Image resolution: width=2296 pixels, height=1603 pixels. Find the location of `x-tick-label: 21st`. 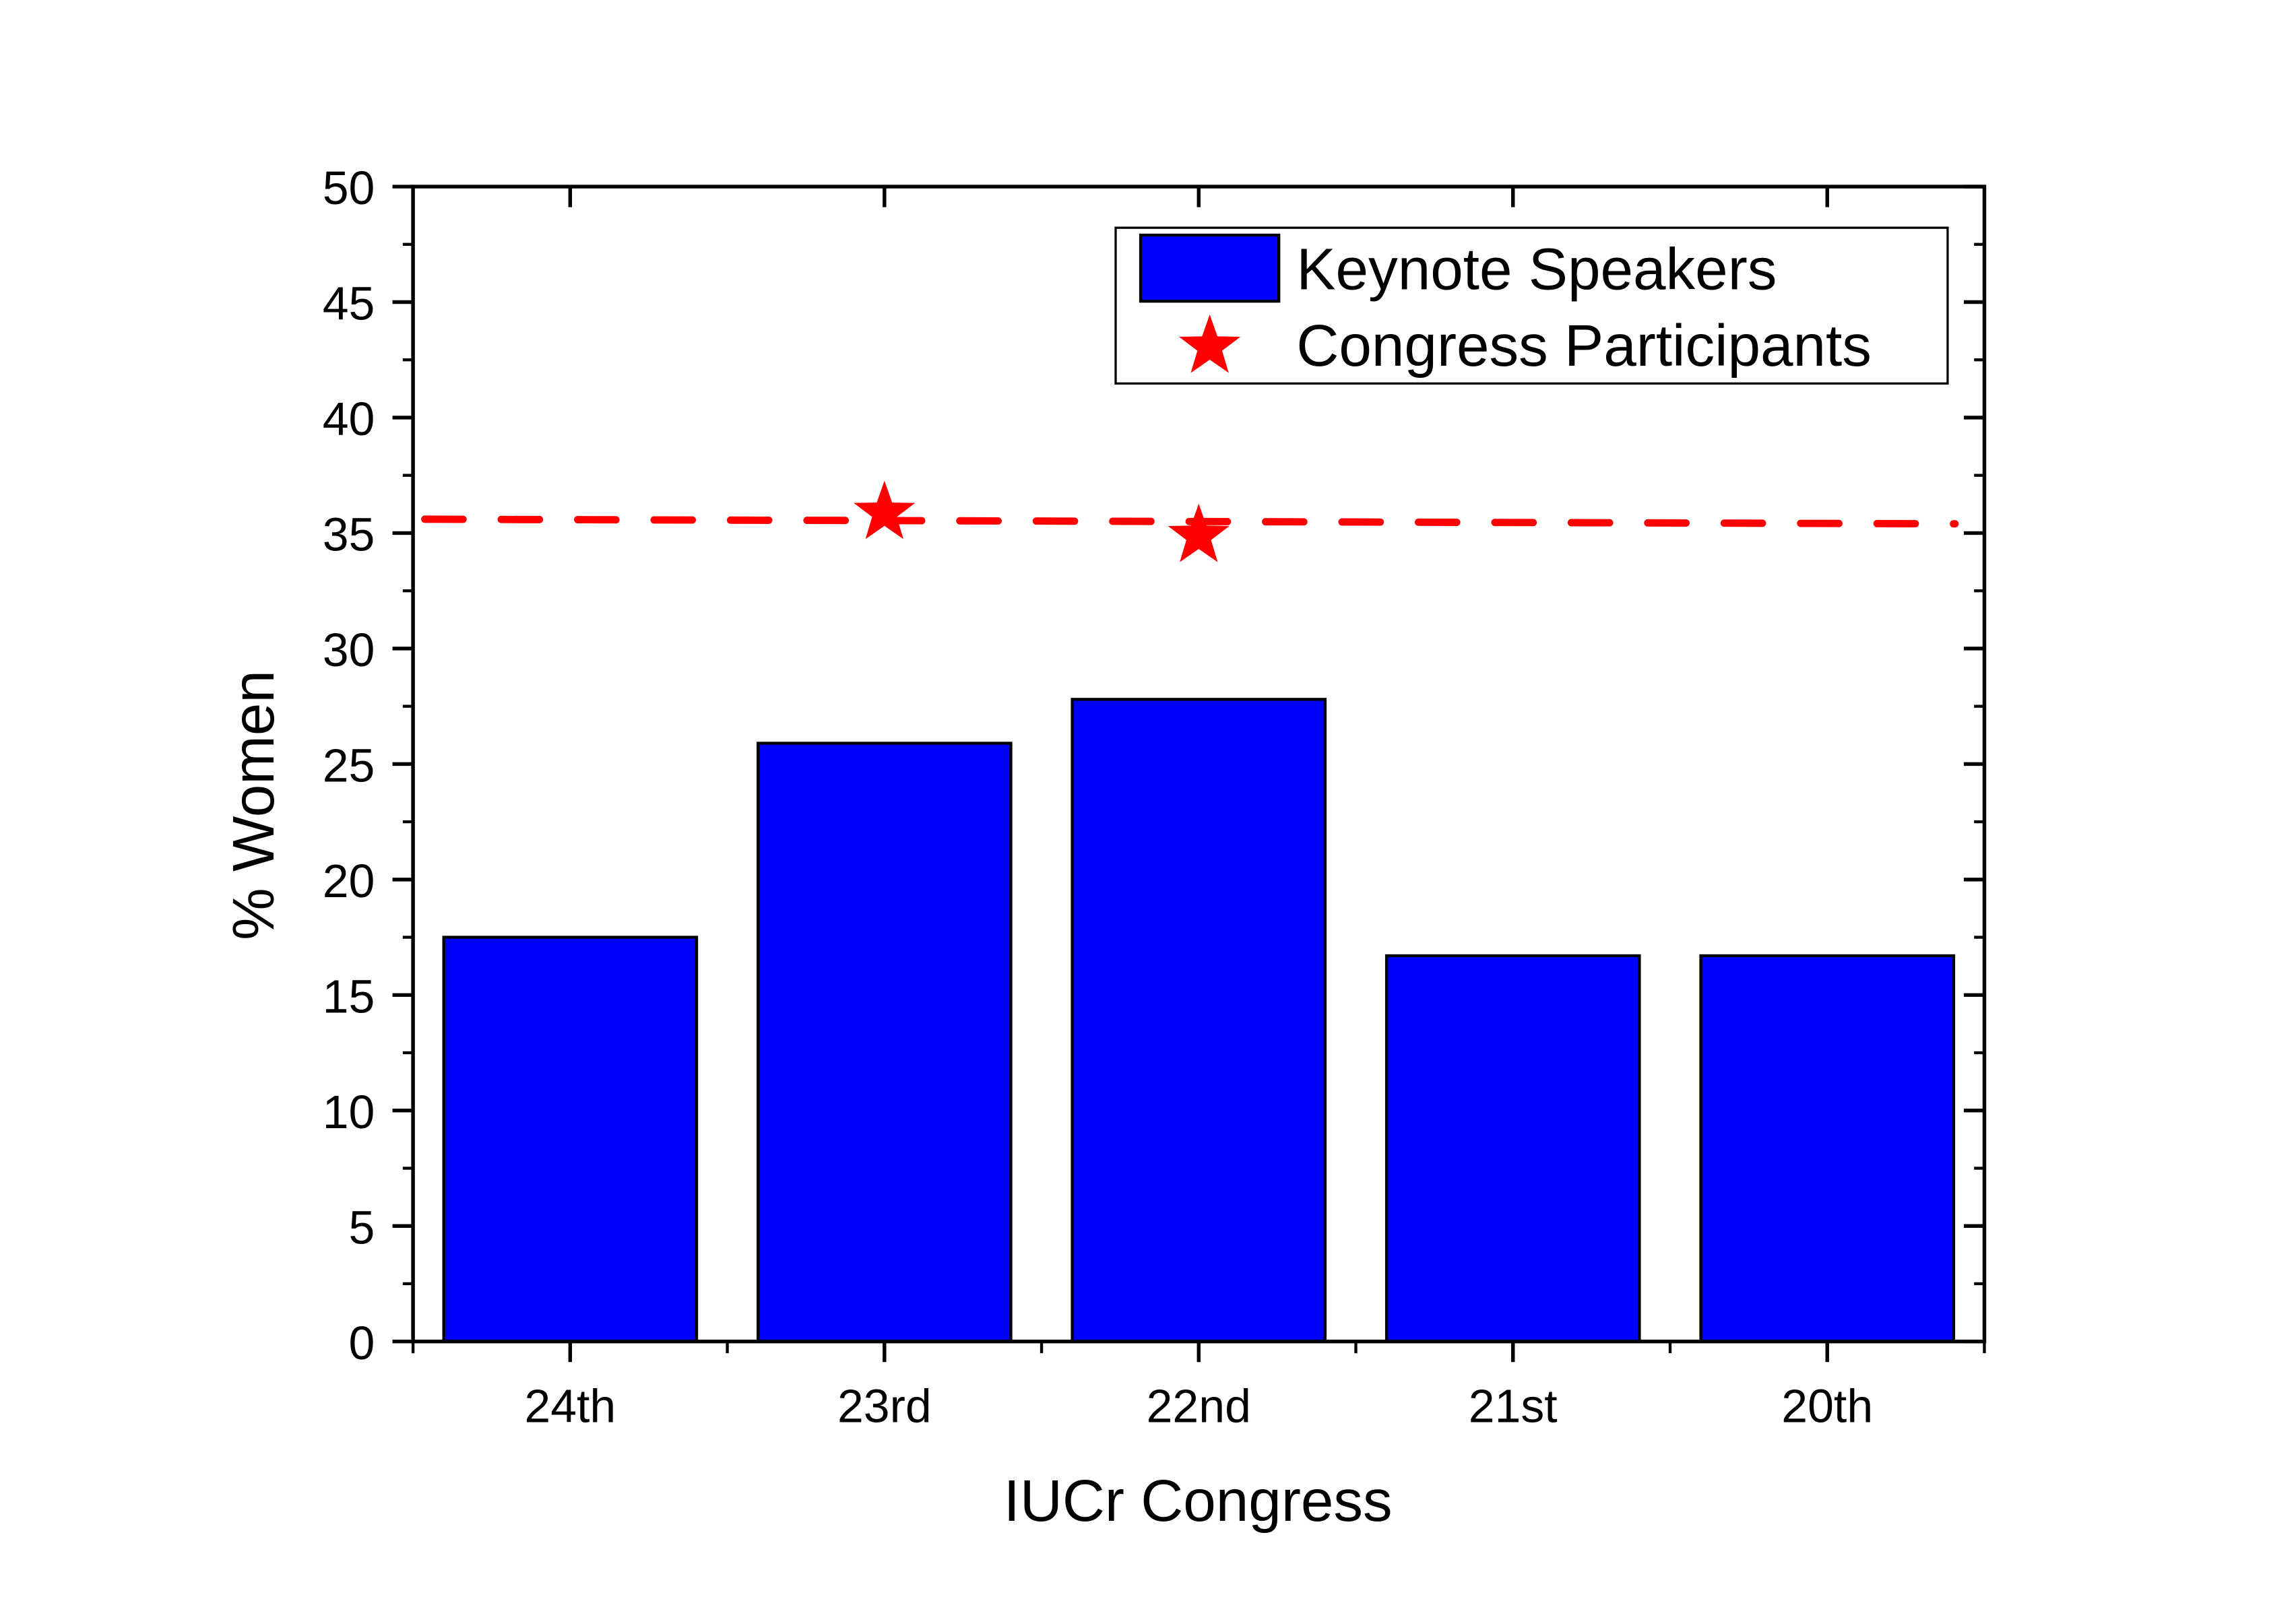

x-tick-label: 21st is located at coordinates (1513, 1406).